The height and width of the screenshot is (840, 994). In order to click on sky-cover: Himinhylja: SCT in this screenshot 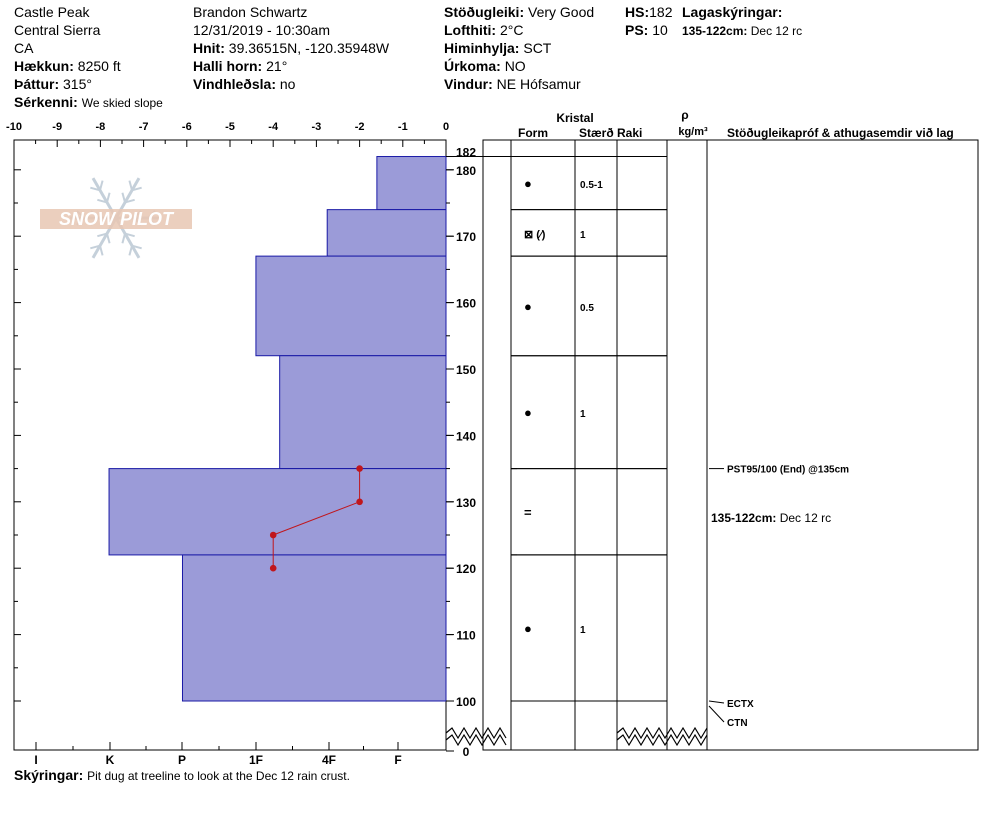, I will do `click(498, 48)`.